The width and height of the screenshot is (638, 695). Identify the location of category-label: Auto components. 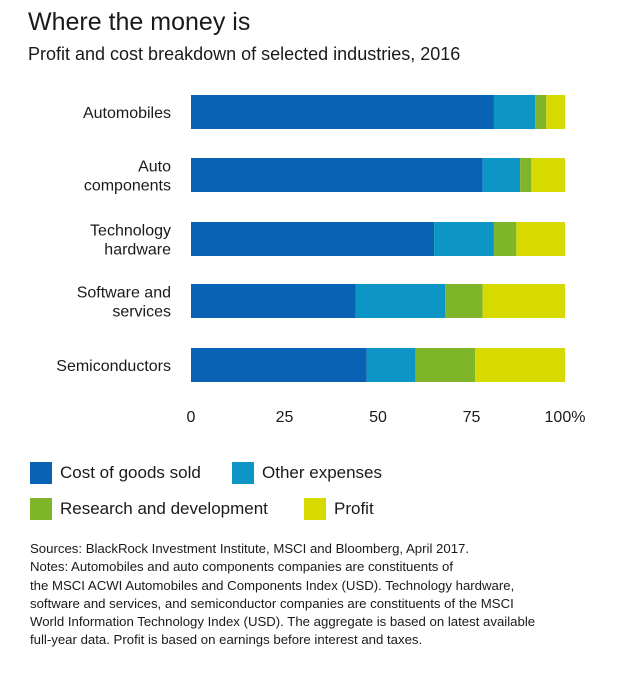
(127, 177).